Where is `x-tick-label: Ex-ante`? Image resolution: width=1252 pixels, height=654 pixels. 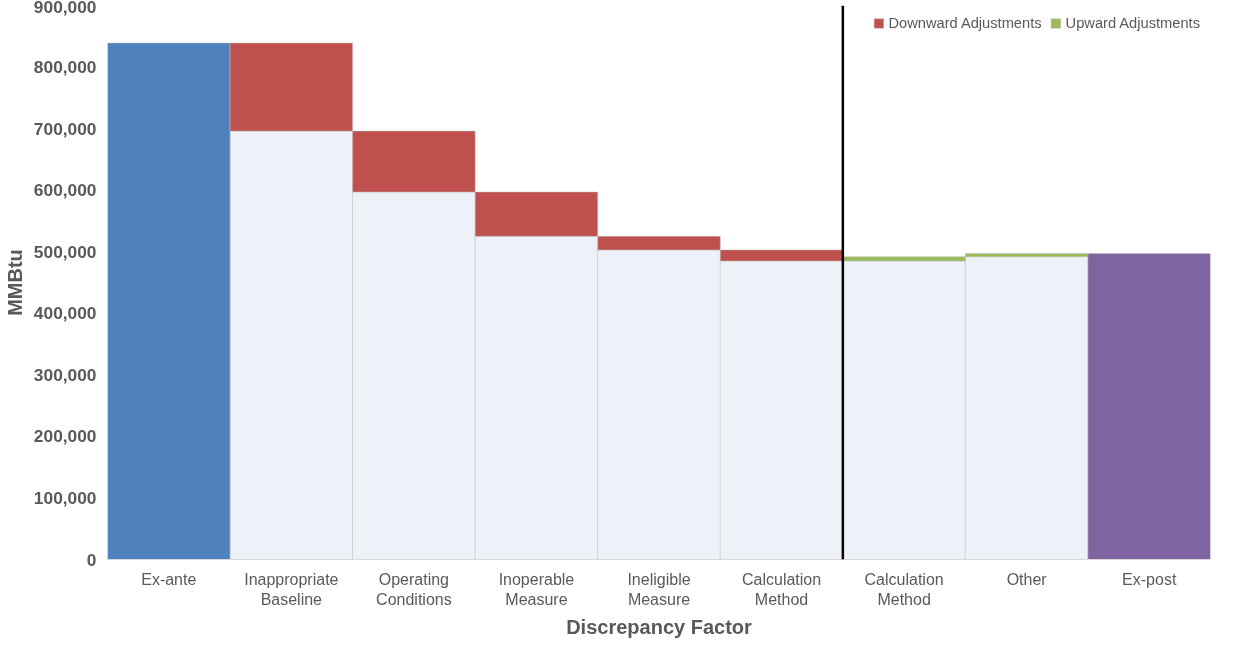 x-tick-label: Ex-ante is located at coordinates (169, 579).